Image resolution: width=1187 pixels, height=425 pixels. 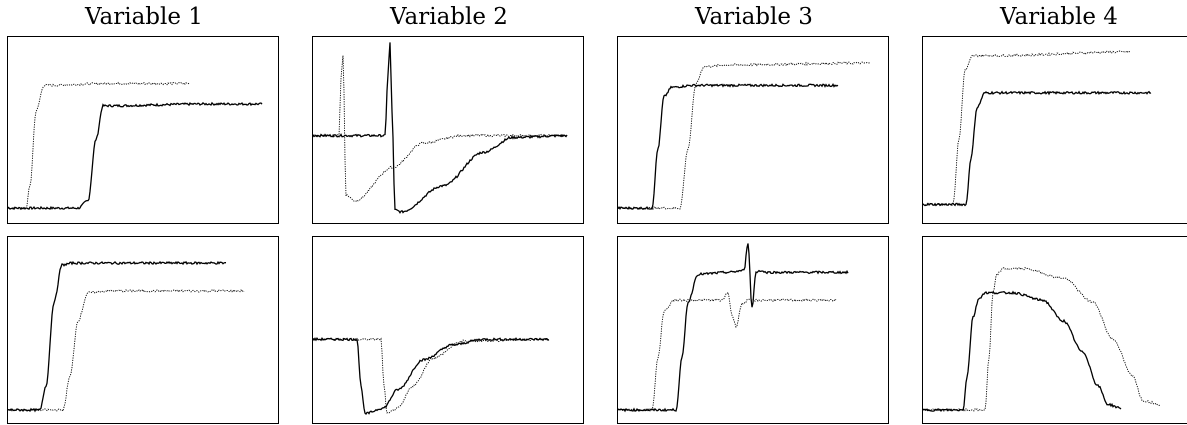 What do you see at coordinates (1059, 17) in the screenshot?
I see `column-title-variable-4: Variable 4` at bounding box center [1059, 17].